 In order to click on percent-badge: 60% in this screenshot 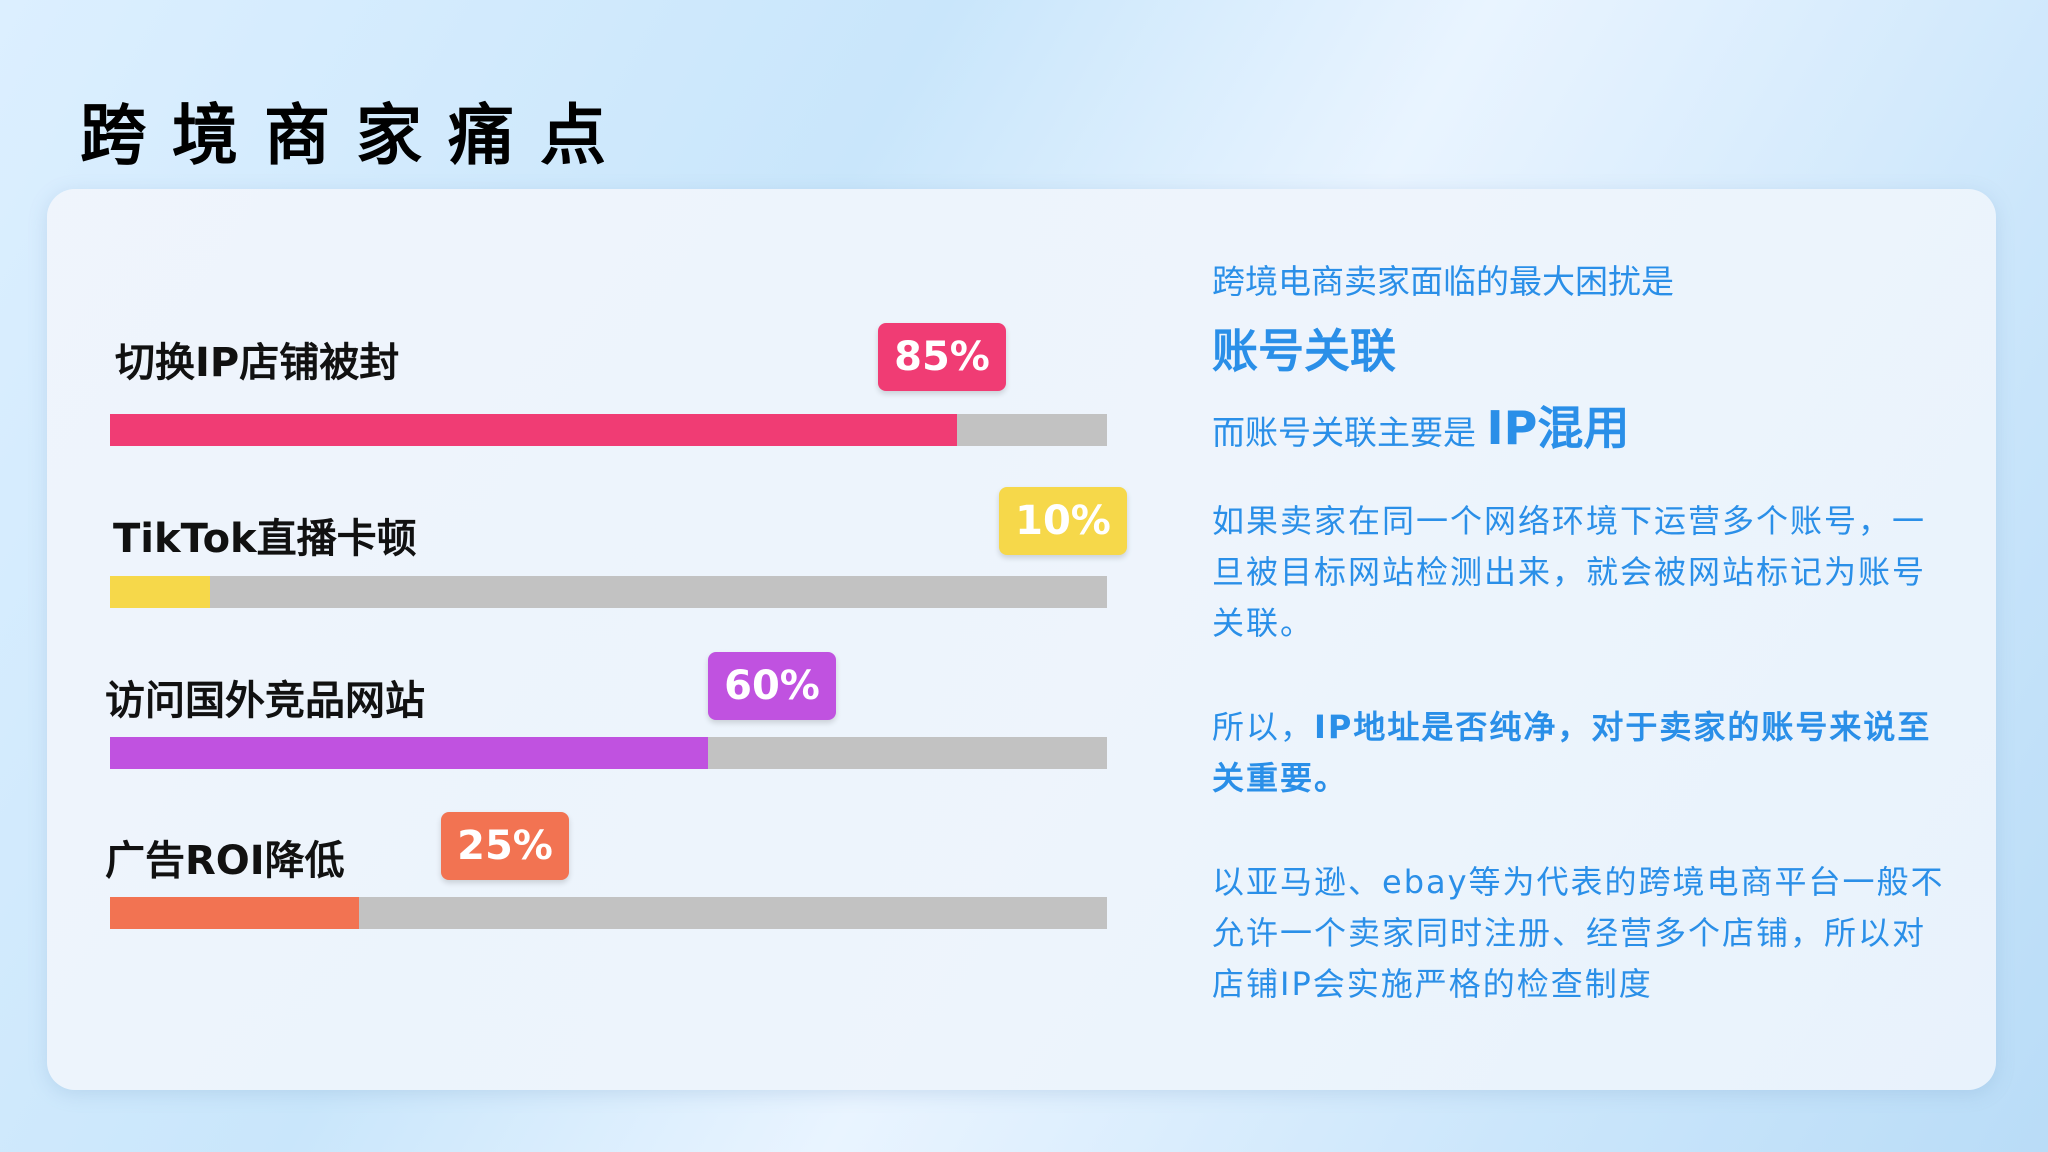, I will do `click(772, 686)`.